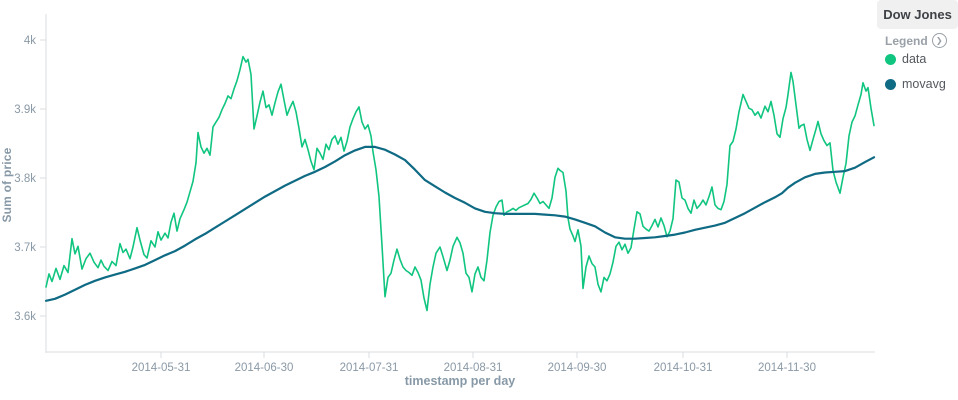  I want to click on panel-title: Dow Jones, so click(917, 14).